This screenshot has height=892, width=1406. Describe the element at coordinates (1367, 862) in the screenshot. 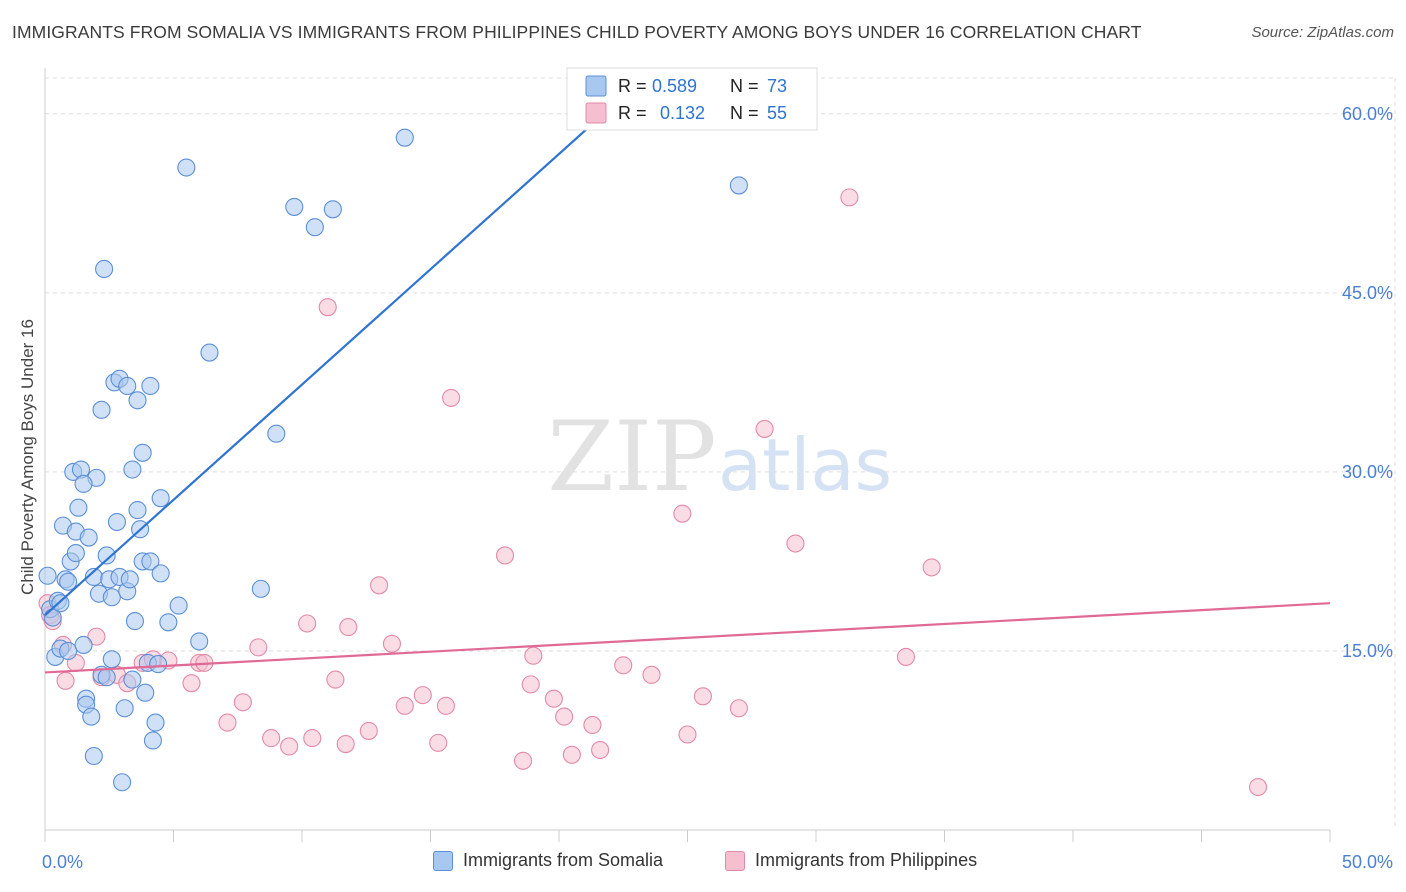

I see `x-tick-label-max: 50.0%` at that location.